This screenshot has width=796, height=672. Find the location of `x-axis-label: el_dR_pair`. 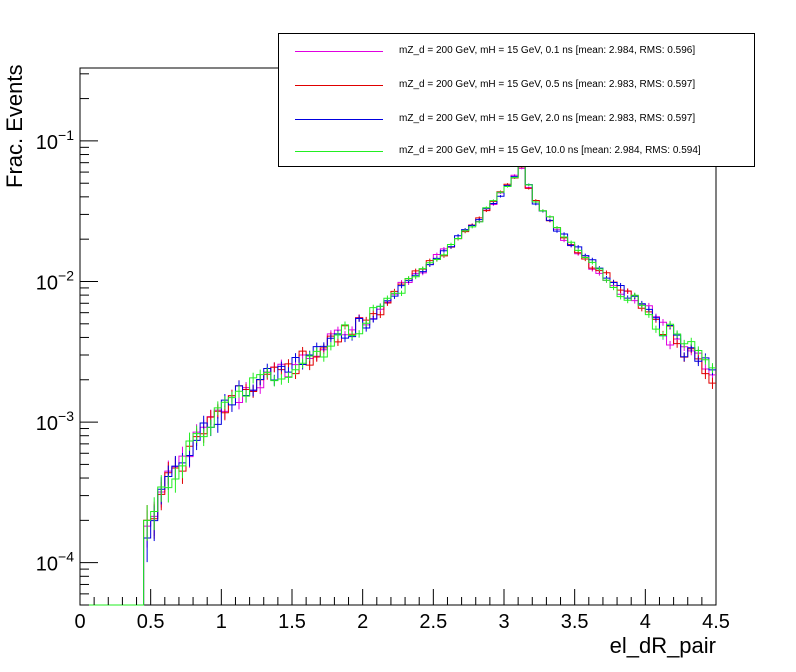

x-axis-label: el_dR_pair is located at coordinates (663, 645).